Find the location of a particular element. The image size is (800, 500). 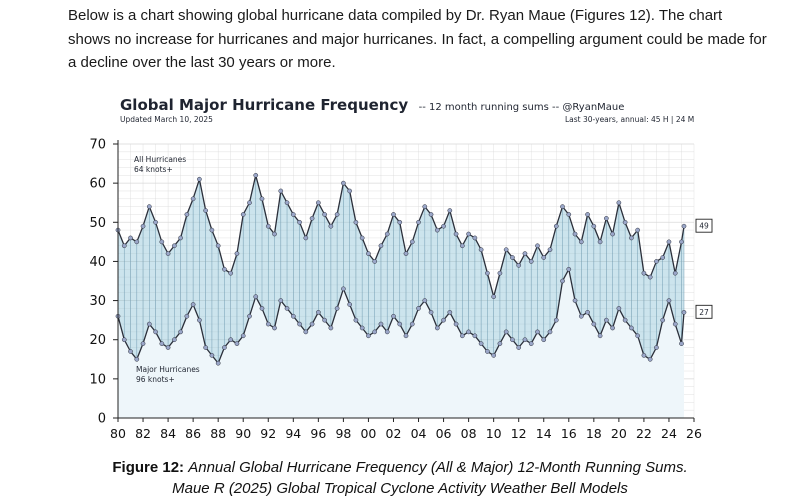

x-tick-label: 82 is located at coordinates (143, 433).